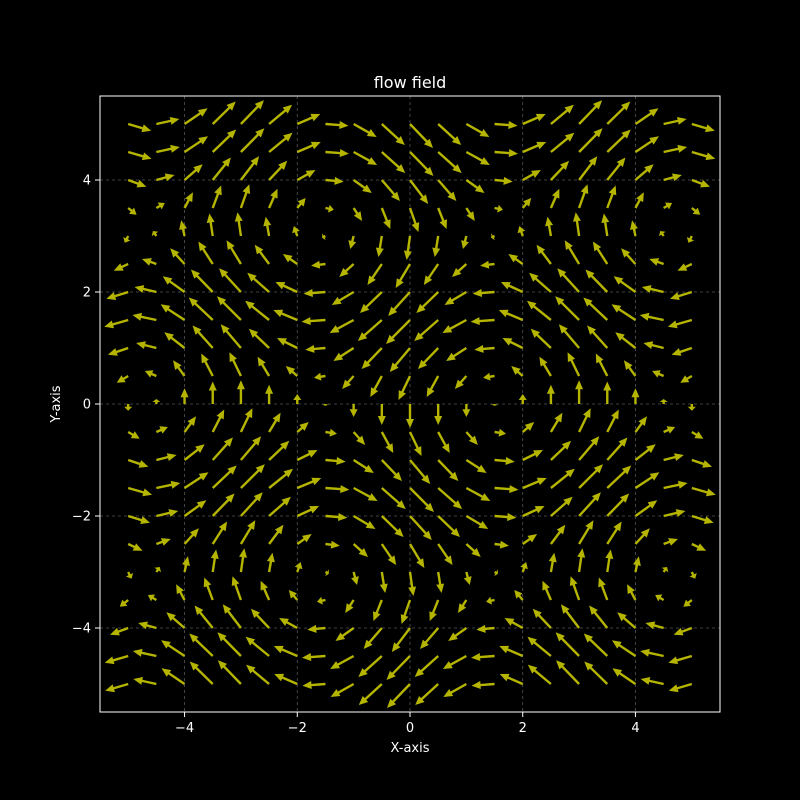  I want to click on x-tick-label: 2, so click(523, 728).